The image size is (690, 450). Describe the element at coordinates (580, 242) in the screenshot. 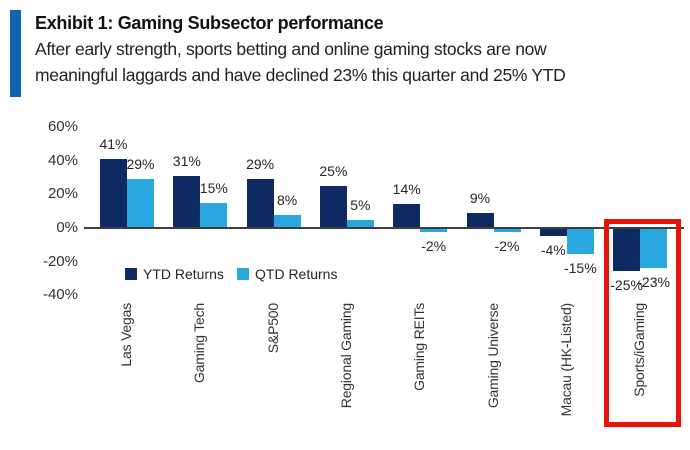

I see `bar-qtd-returns-macau-hk-listed` at that location.